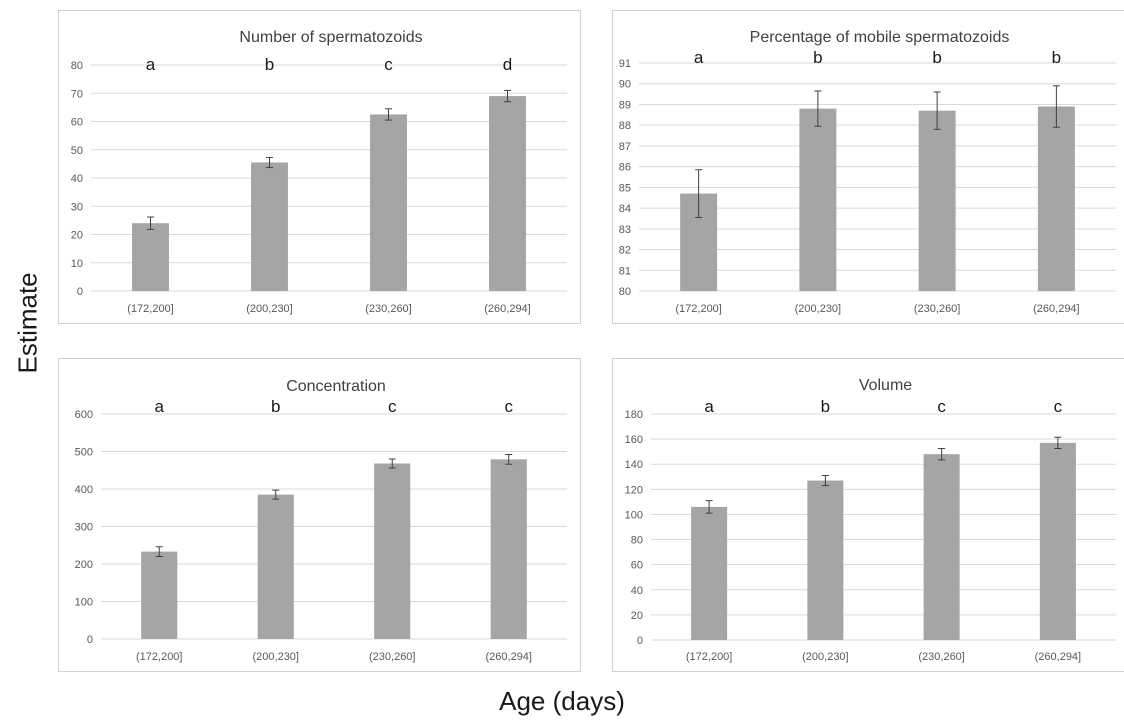  I want to click on y-tick-label: 89, so click(625, 105).